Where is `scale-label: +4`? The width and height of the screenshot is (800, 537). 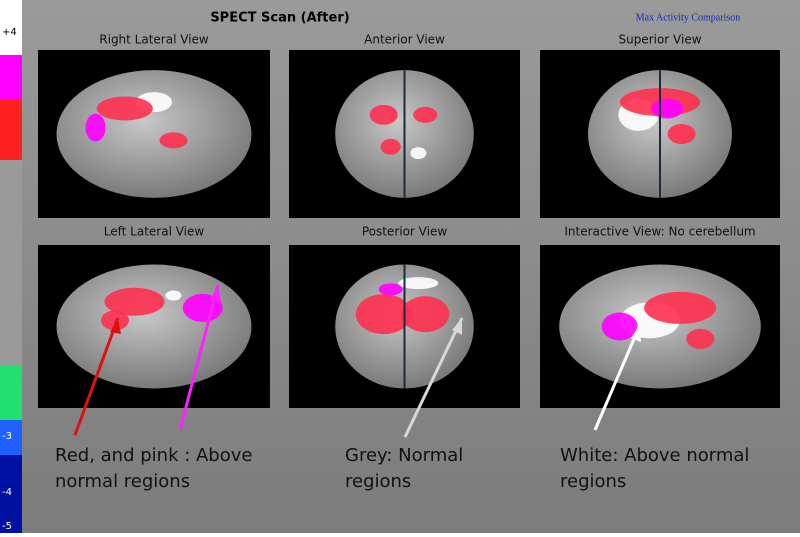
scale-label: +4 is located at coordinates (9, 32).